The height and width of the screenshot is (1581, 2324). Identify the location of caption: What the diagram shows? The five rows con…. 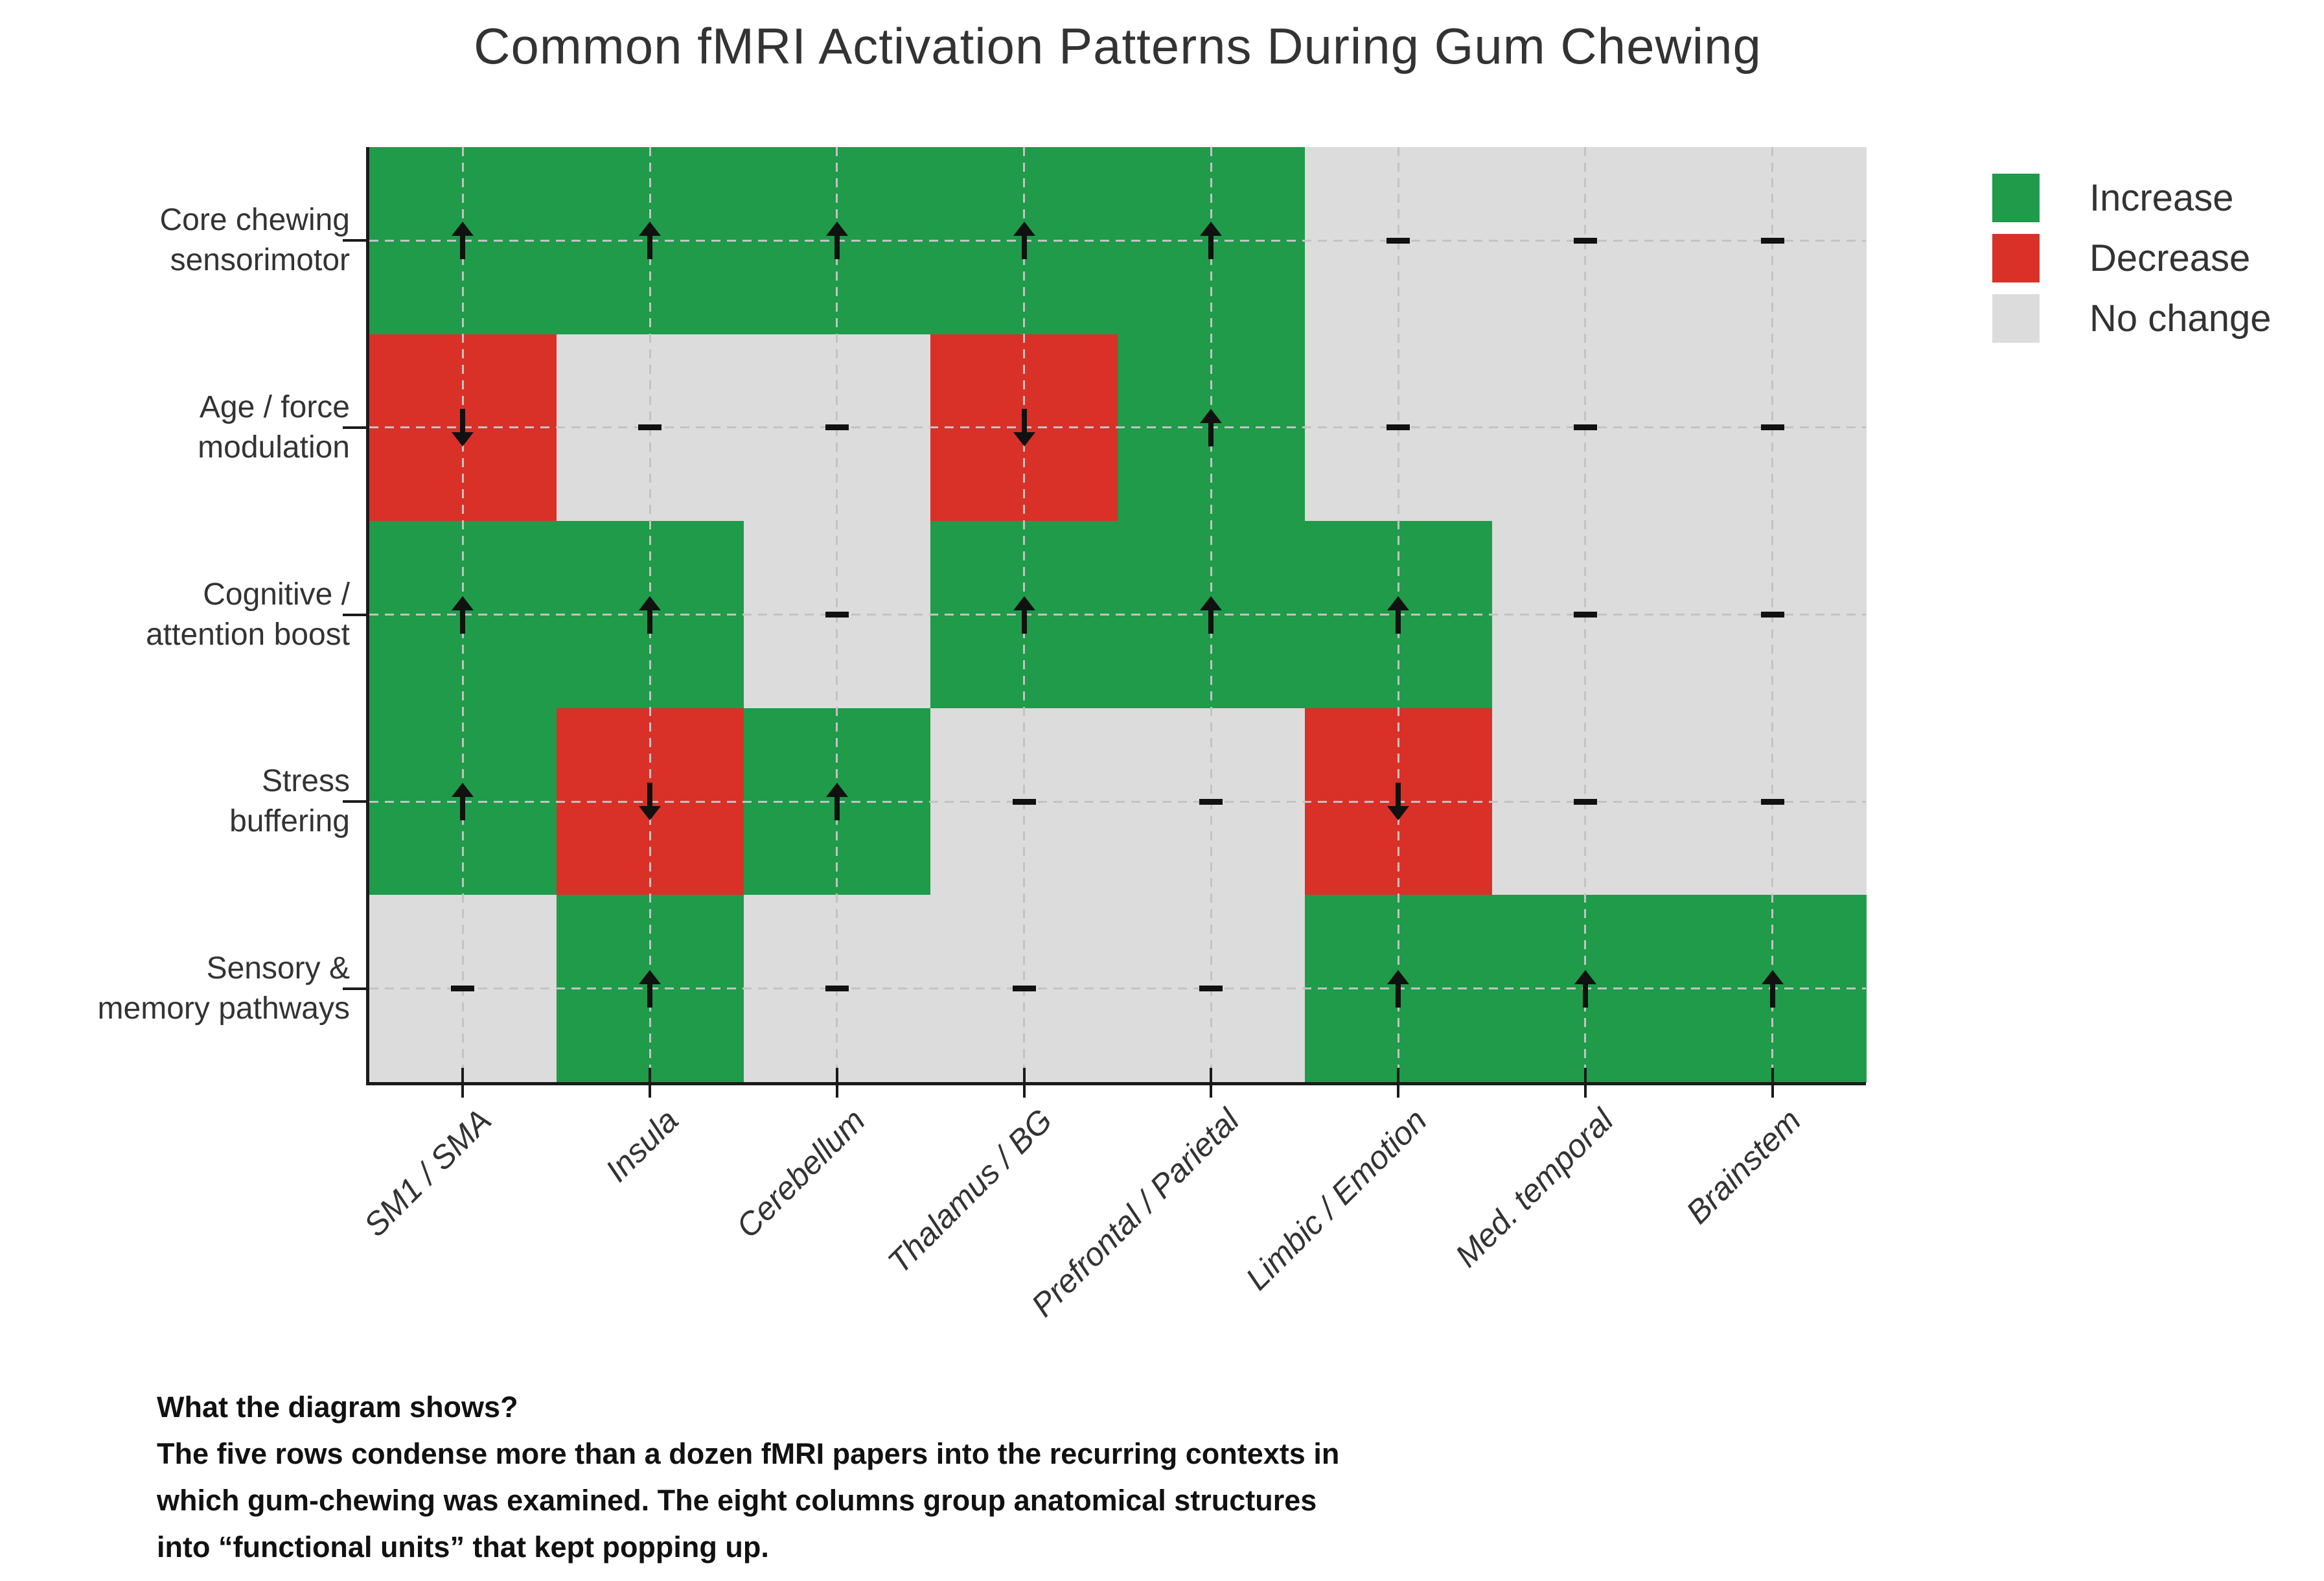
(902, 1477).